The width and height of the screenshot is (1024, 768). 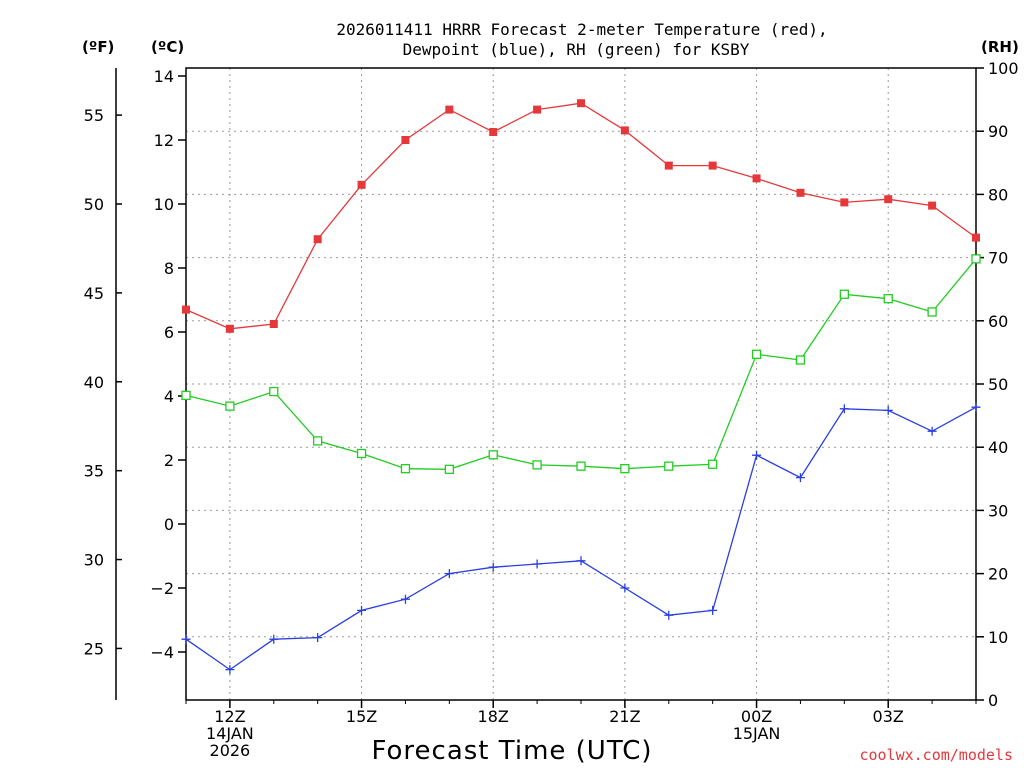 I want to click on fahrenheit-tick-label: 50, so click(x=94, y=204).